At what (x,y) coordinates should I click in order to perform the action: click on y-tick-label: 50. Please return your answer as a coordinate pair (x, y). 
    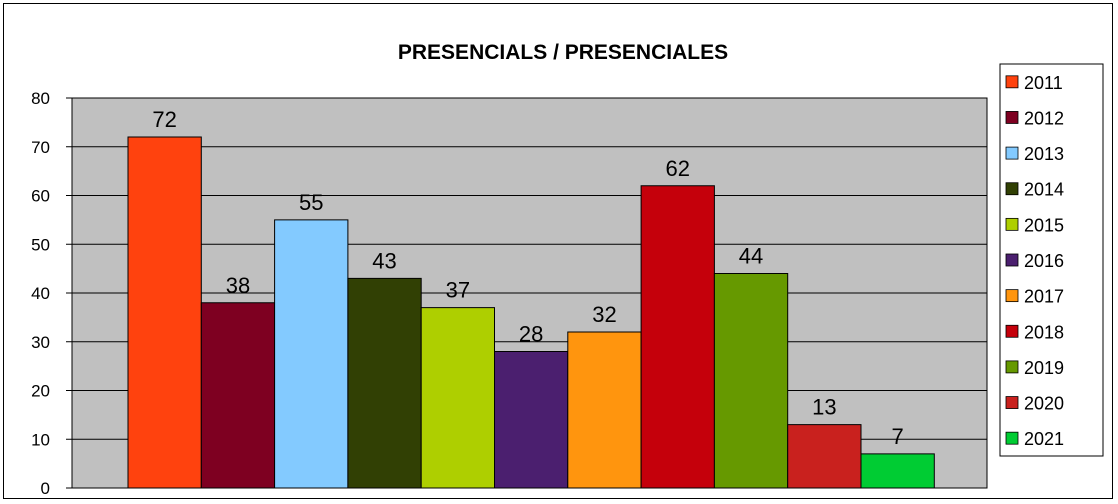
    Looking at the image, I should click on (40, 244).